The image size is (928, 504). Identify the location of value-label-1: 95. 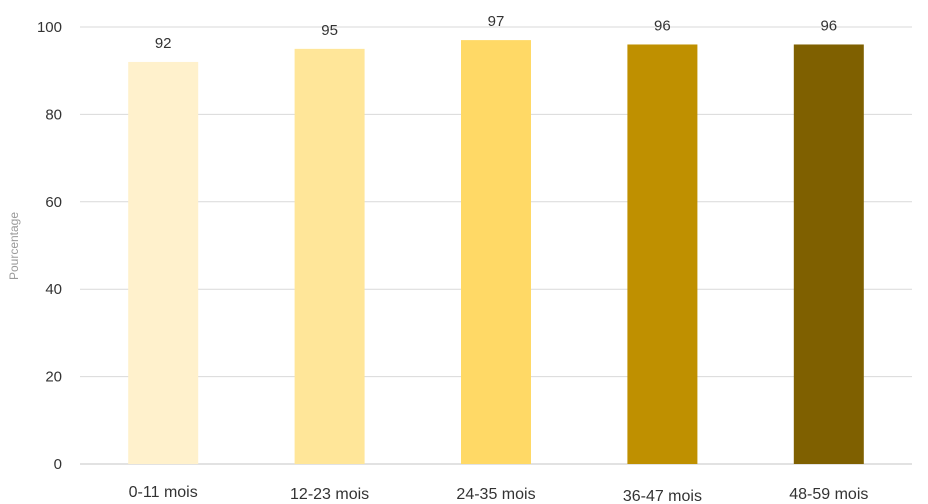
(329, 30).